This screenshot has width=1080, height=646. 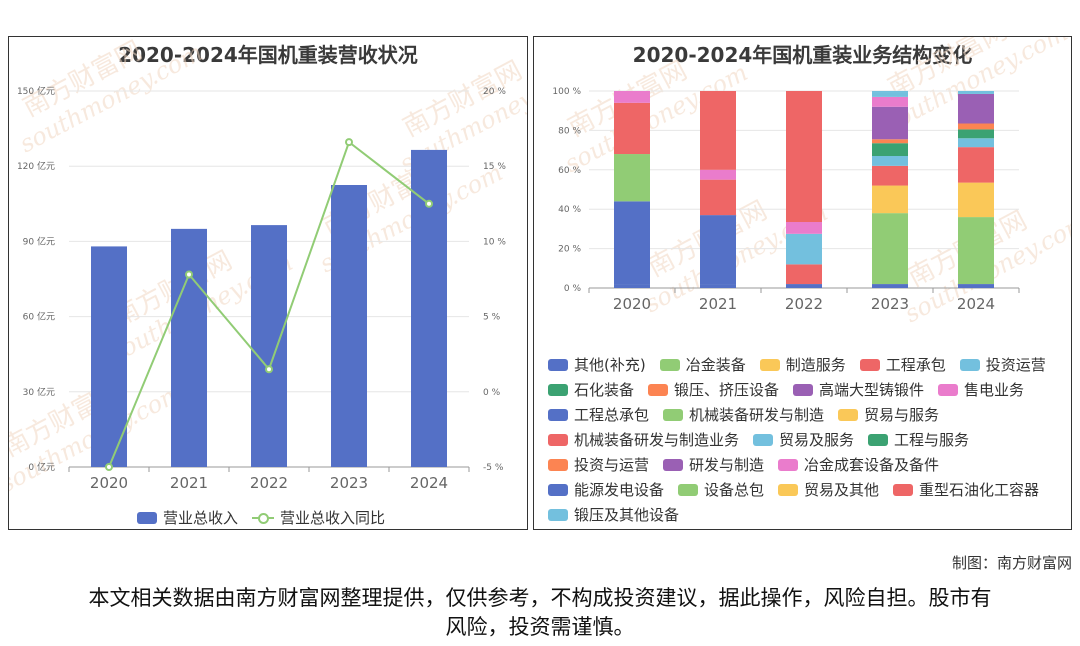 What do you see at coordinates (604, 390) in the screenshot?
I see `legend-label: 石化装备` at bounding box center [604, 390].